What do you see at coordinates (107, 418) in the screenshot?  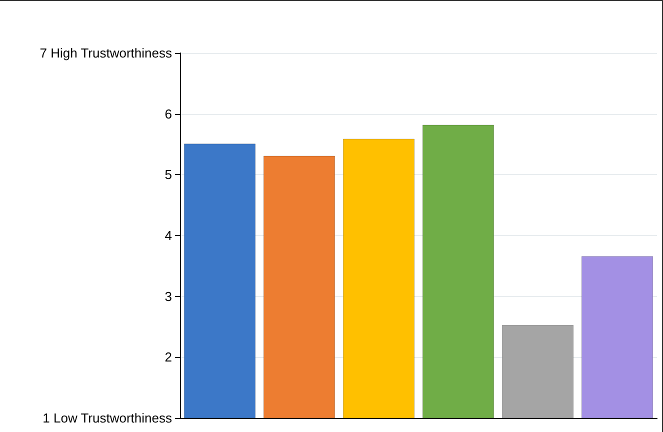 I see `y-tick-label: 1 Low Trustworthiness` at bounding box center [107, 418].